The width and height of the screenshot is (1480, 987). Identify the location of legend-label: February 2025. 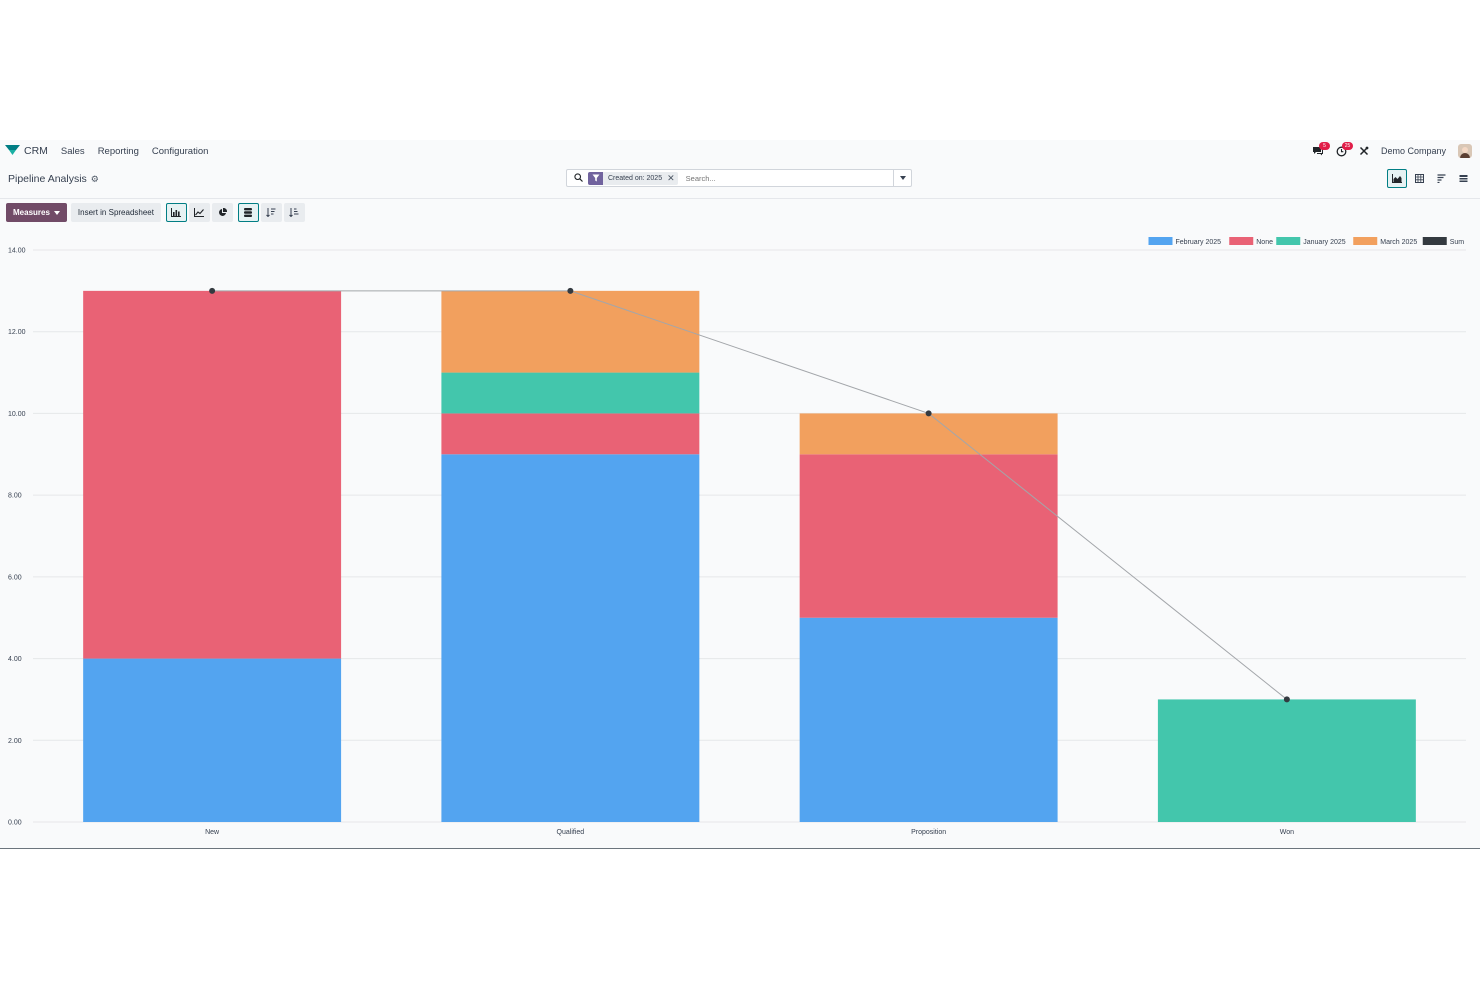
(1199, 242).